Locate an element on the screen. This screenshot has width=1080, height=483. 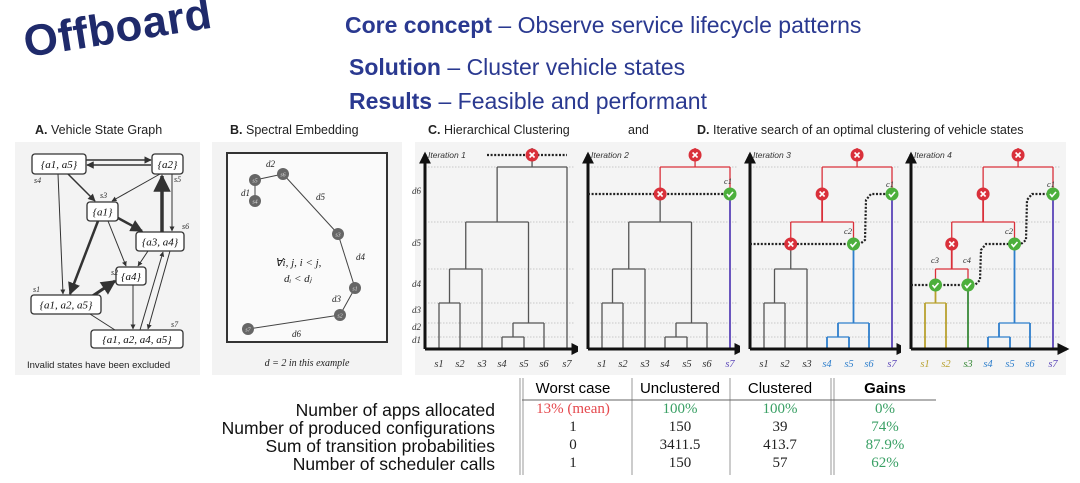
embedding-node-label: s2 is located at coordinates (339, 317).